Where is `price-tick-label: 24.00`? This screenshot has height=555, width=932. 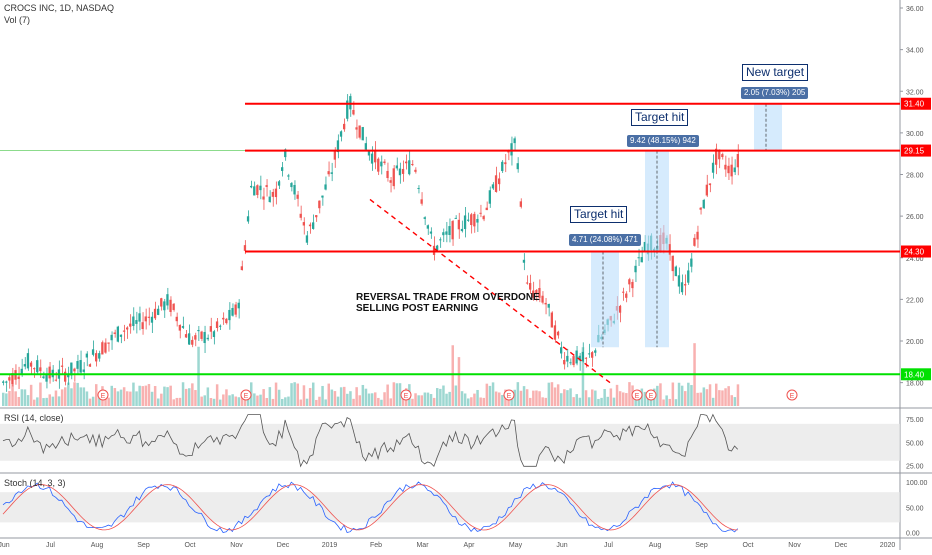 price-tick-label: 24.00 is located at coordinates (915, 259).